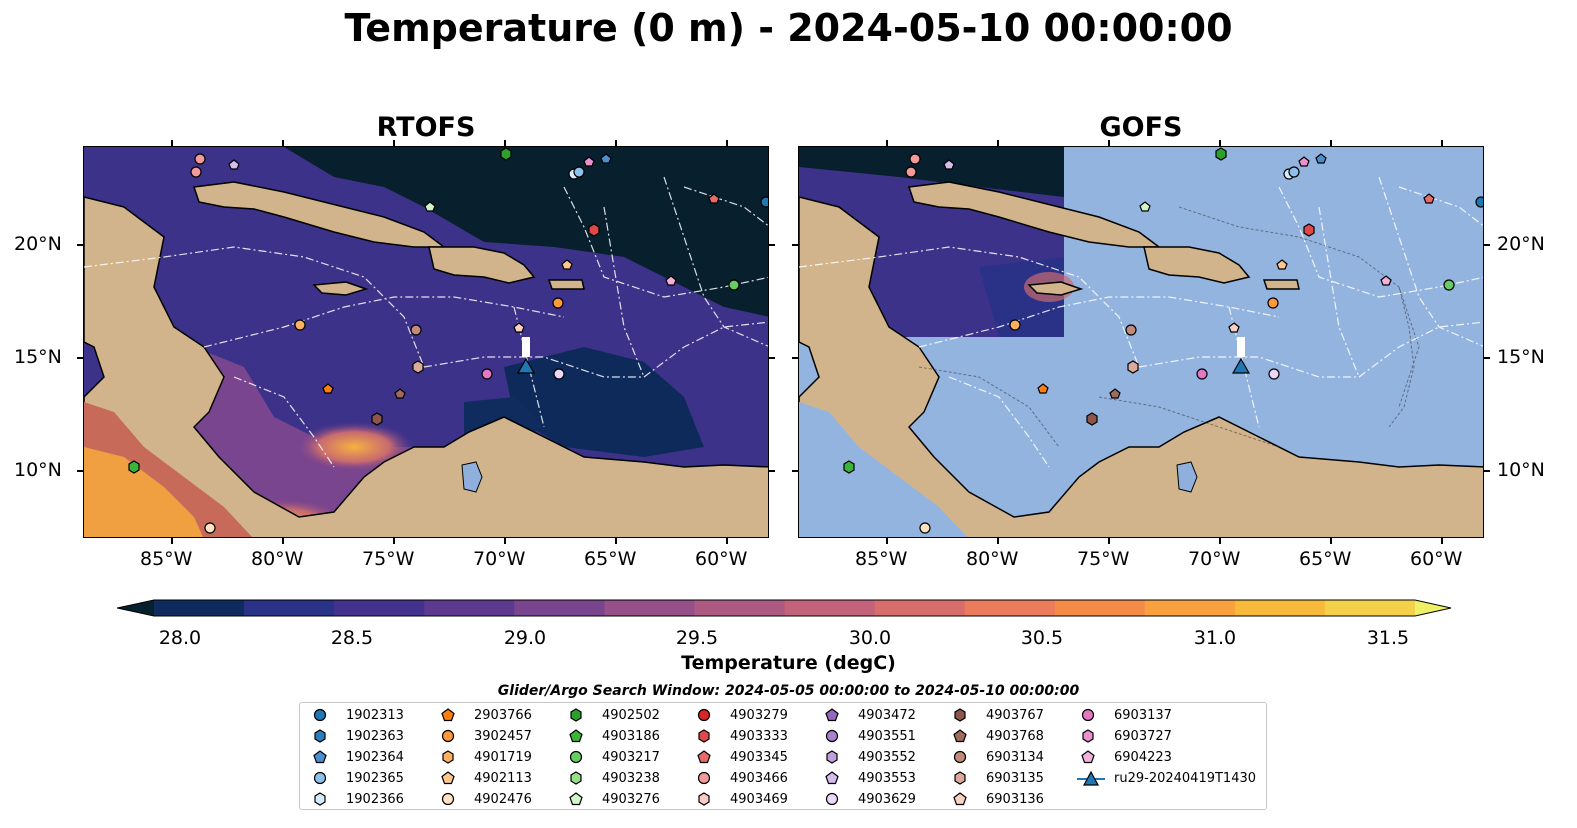 The height and width of the screenshot is (828, 1577). What do you see at coordinates (1042, 638) in the screenshot?
I see `colorbar-tick-label: 30.5` at bounding box center [1042, 638].